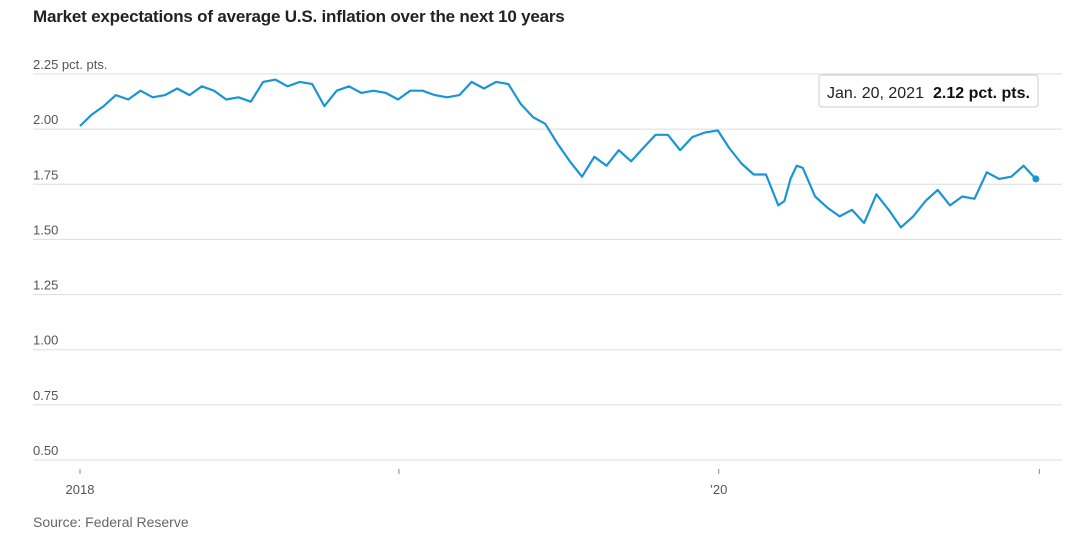 This screenshot has width=1074, height=544. I want to click on y-tick-label: 1.50, so click(45, 229).